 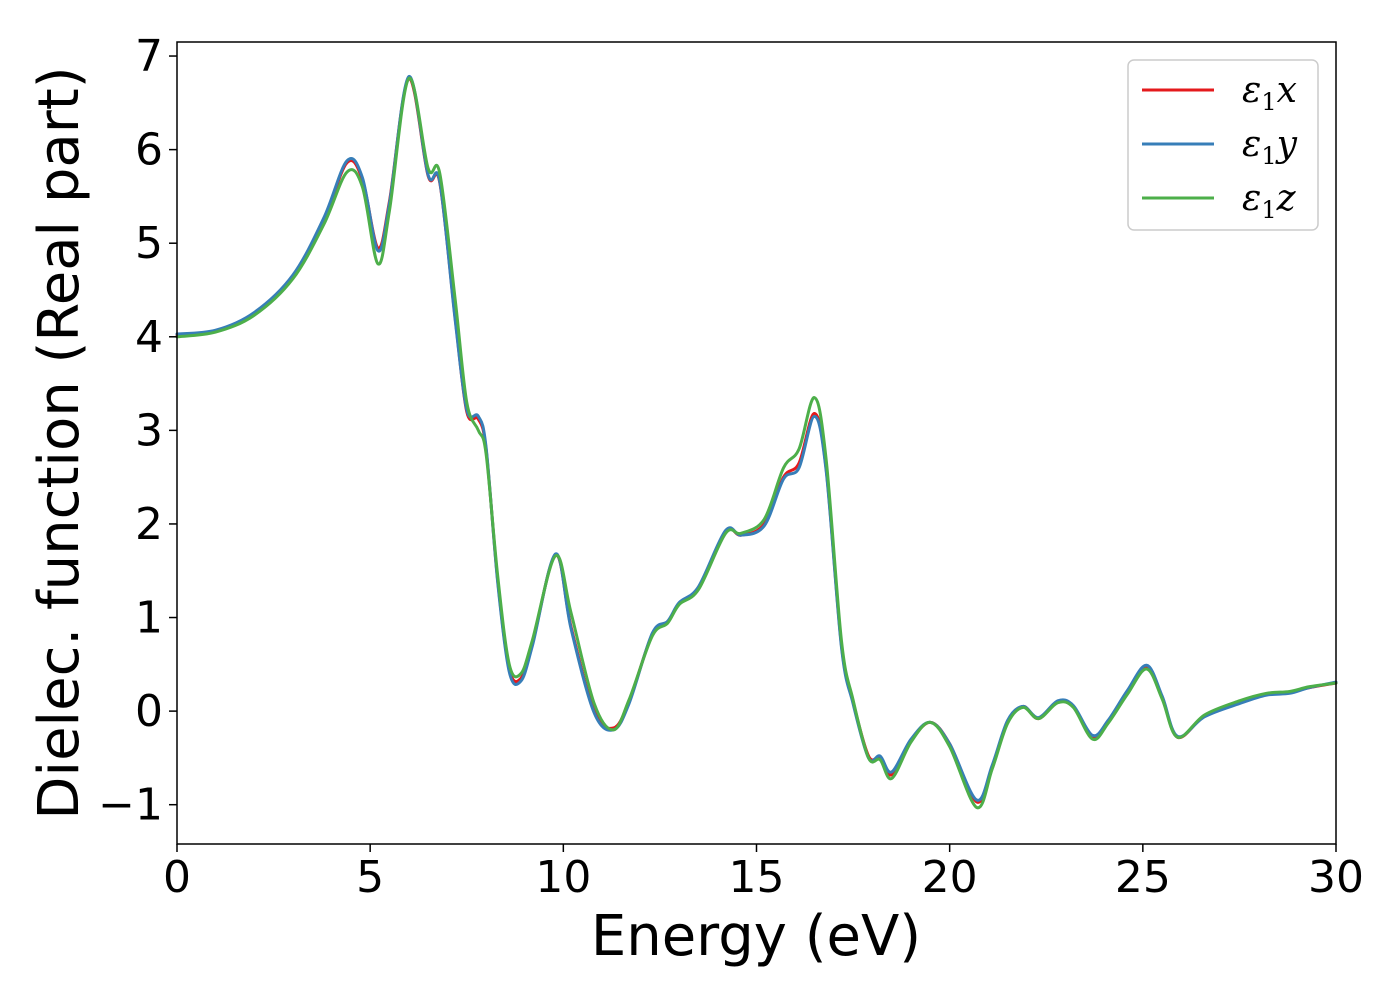 I want to click on x-tick-label: 30, so click(x=1336, y=877).